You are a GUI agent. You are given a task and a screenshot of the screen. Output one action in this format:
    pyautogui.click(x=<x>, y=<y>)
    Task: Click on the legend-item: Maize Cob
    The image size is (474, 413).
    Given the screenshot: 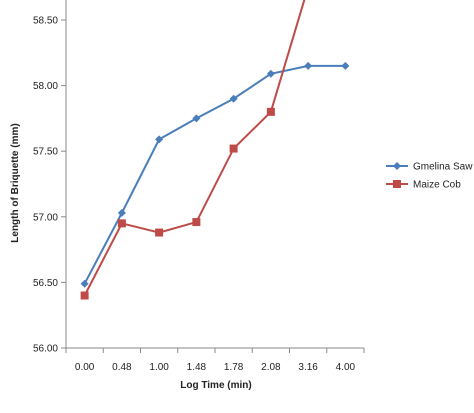 What is the action you would take?
    pyautogui.click(x=423, y=185)
    